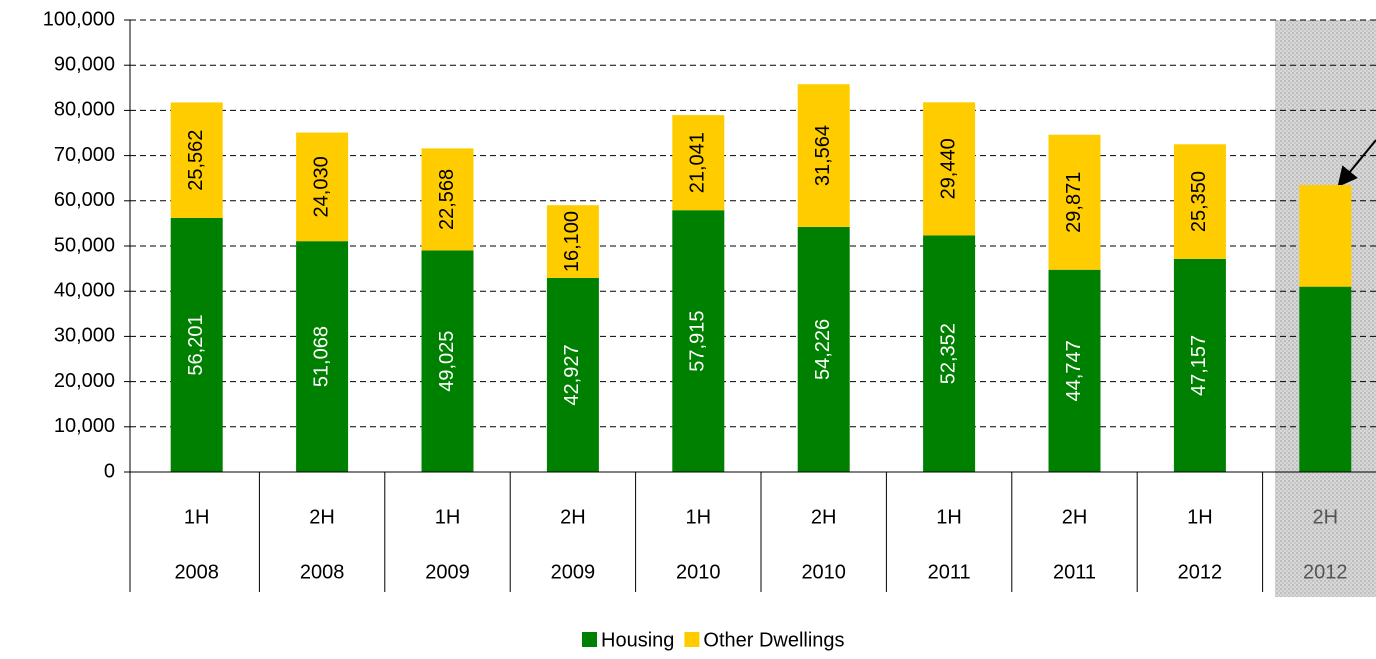  I want to click on value-label: 49,025, so click(447, 361).